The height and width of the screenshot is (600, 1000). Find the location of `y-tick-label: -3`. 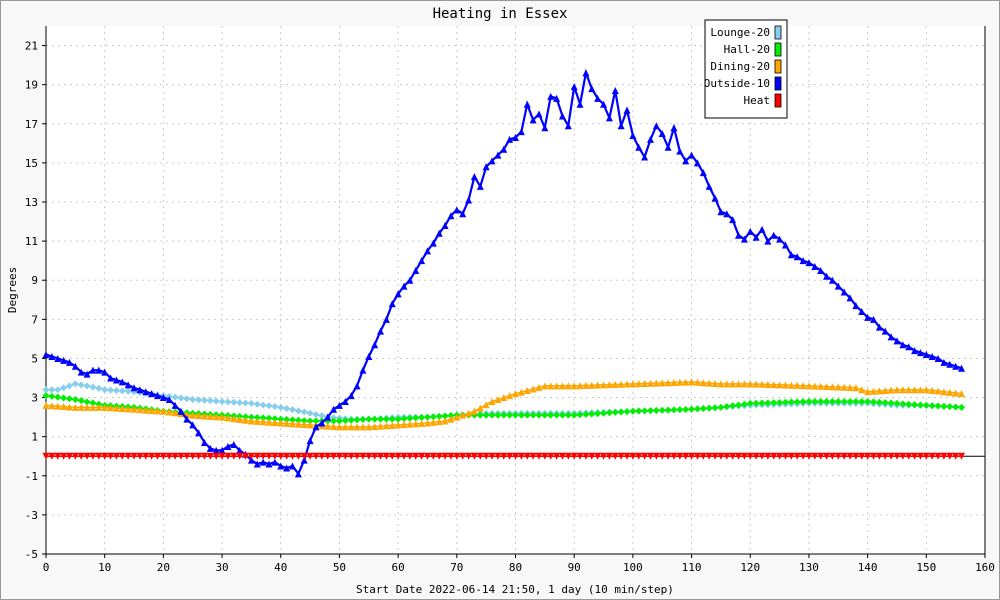

y-tick-label: -3 is located at coordinates (31, 515).